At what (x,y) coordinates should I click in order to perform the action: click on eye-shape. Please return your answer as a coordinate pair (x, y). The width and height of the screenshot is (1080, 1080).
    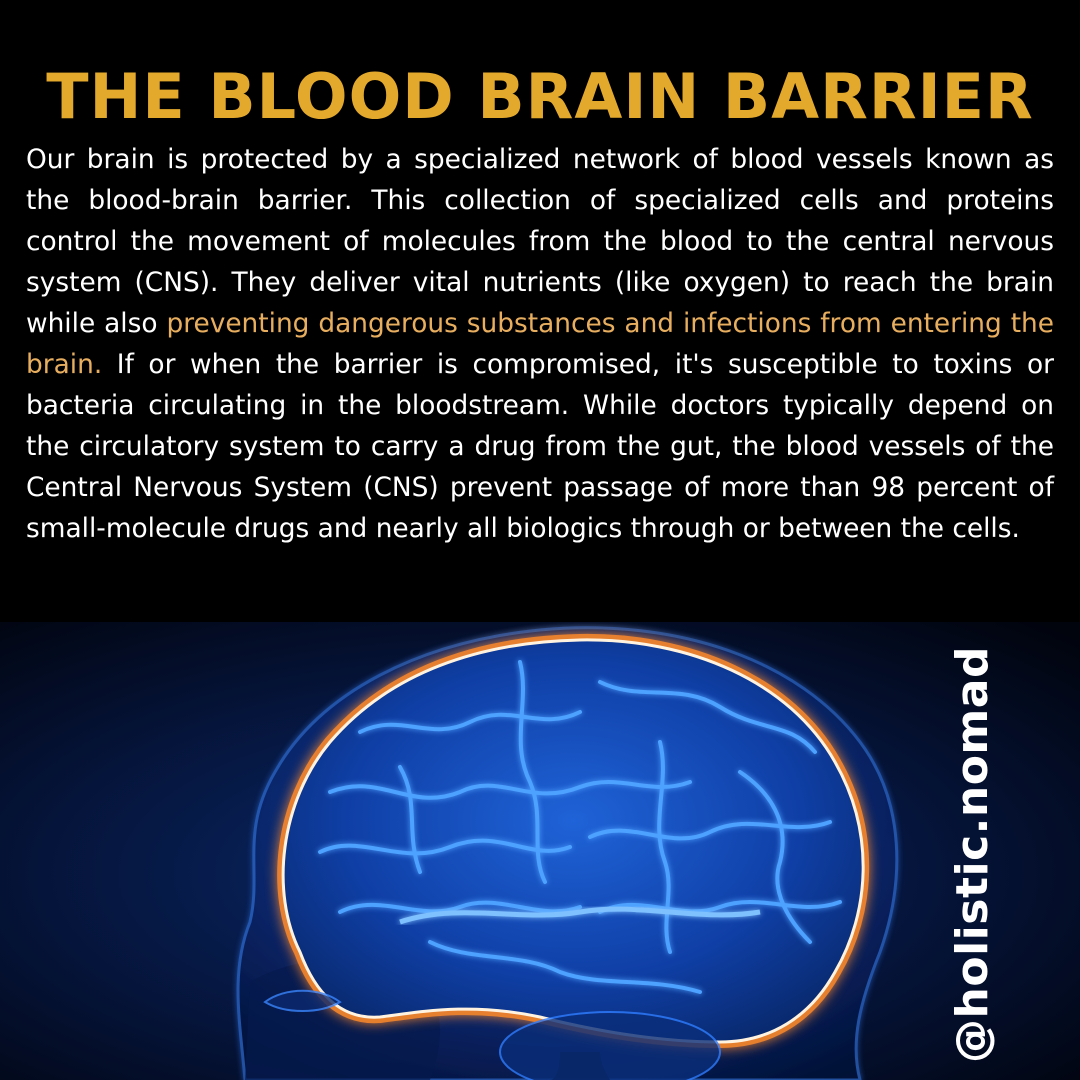
    Looking at the image, I should click on (302, 1000).